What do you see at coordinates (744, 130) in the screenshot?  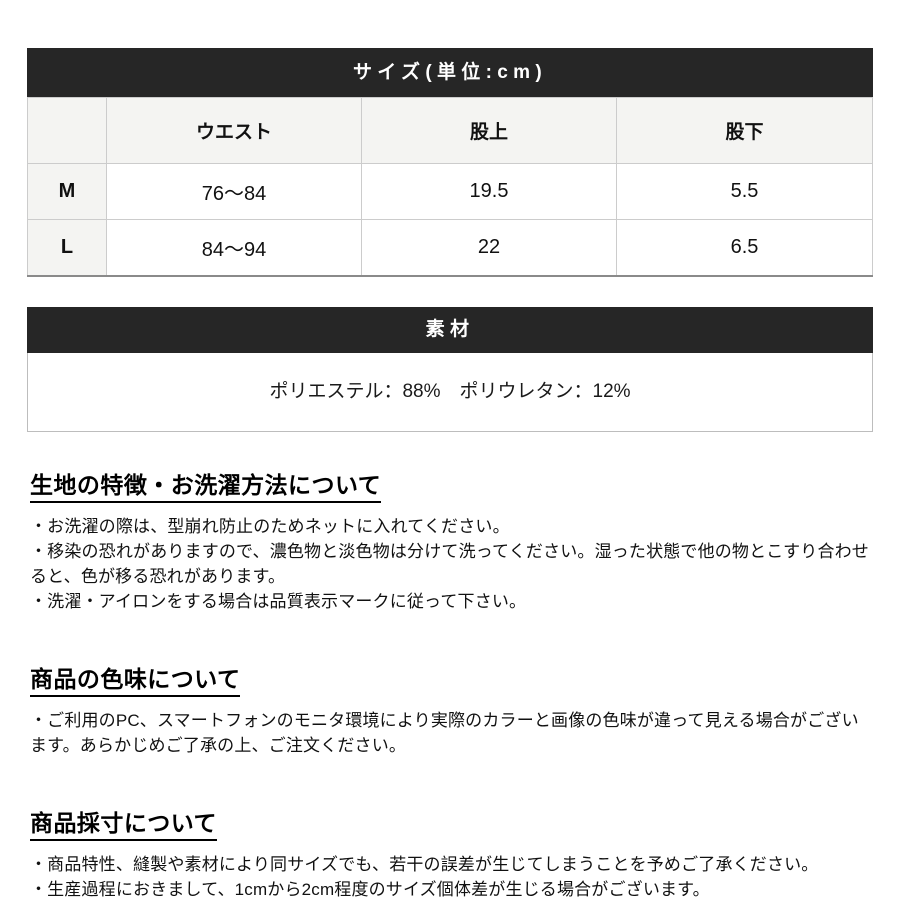 I see `column-header-inseam: 股下` at bounding box center [744, 130].